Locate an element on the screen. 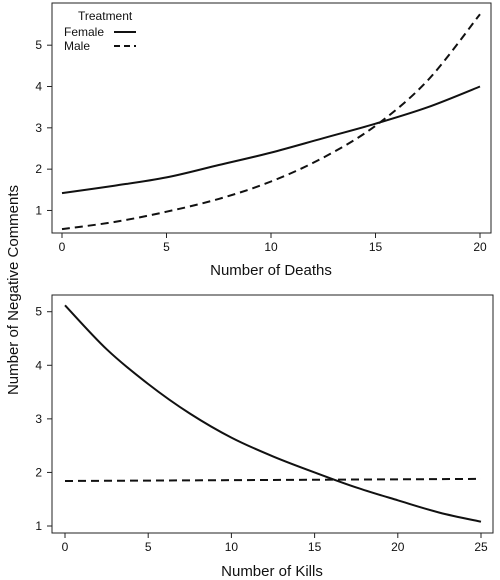 The width and height of the screenshot is (500, 580). y-axis-title: Number of Negative Comments is located at coordinates (13, 290).